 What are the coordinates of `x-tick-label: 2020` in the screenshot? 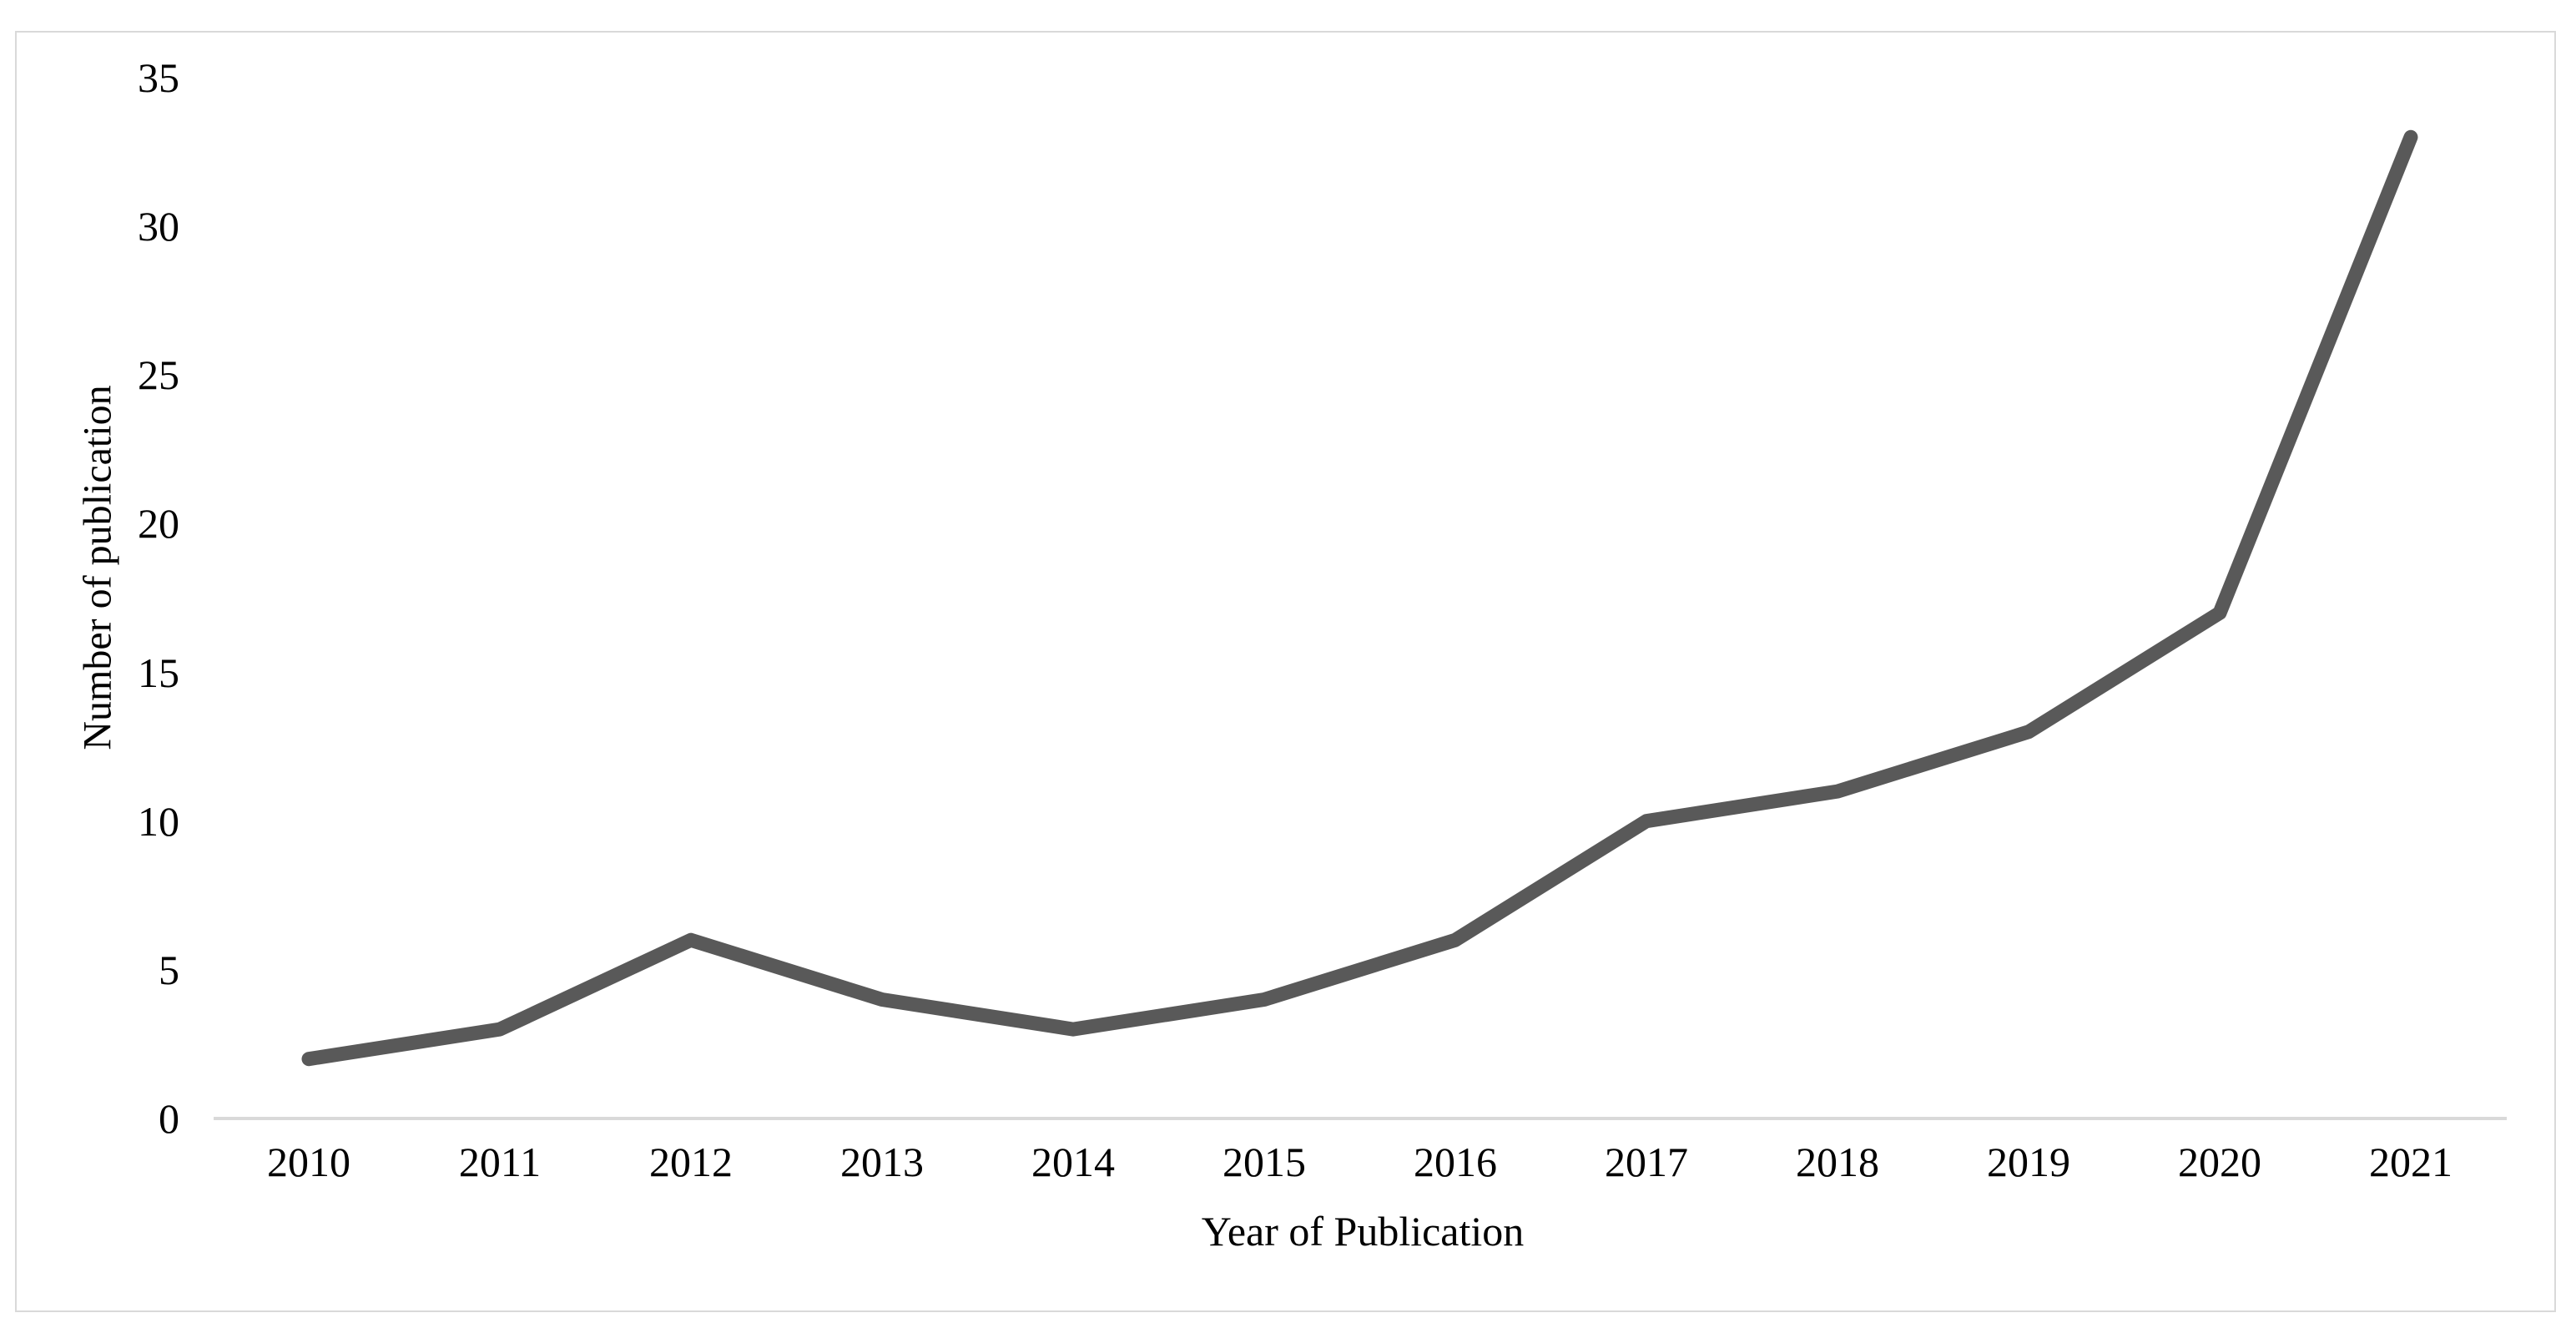 It's located at (2219, 1162).